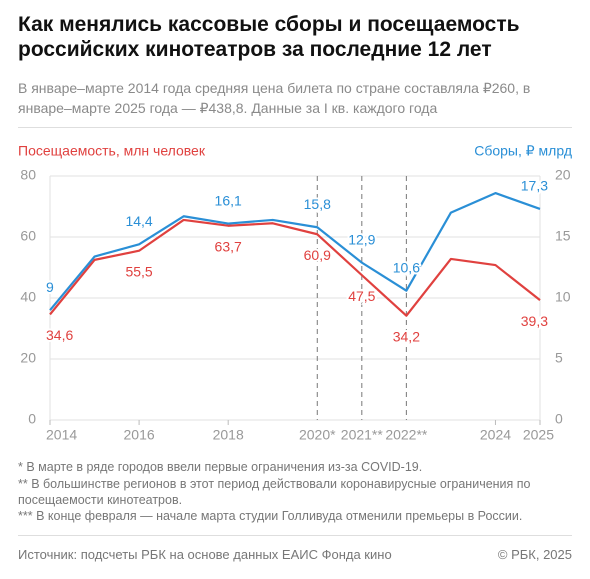 Image resolution: width=590 pixels, height=579 pixels. I want to click on copyright: © РБК, 2025, so click(534, 554).